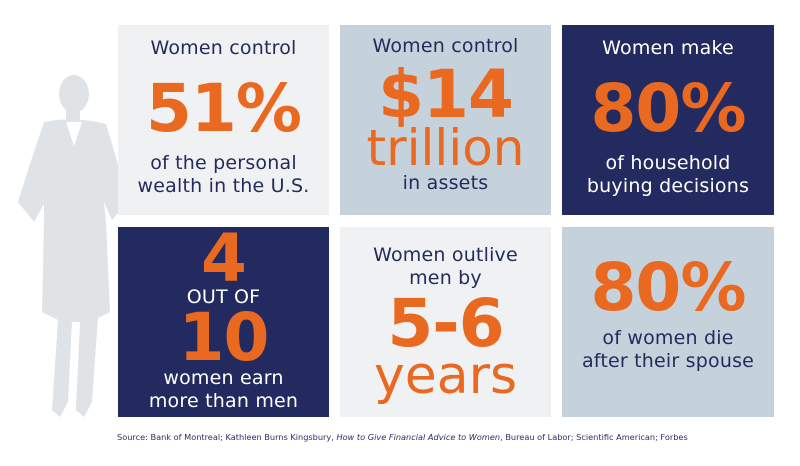 Image resolution: width=800 pixels, height=466 pixels. I want to click on stat-tile-assets: Women control $14 trillion in assets, so click(445, 120).